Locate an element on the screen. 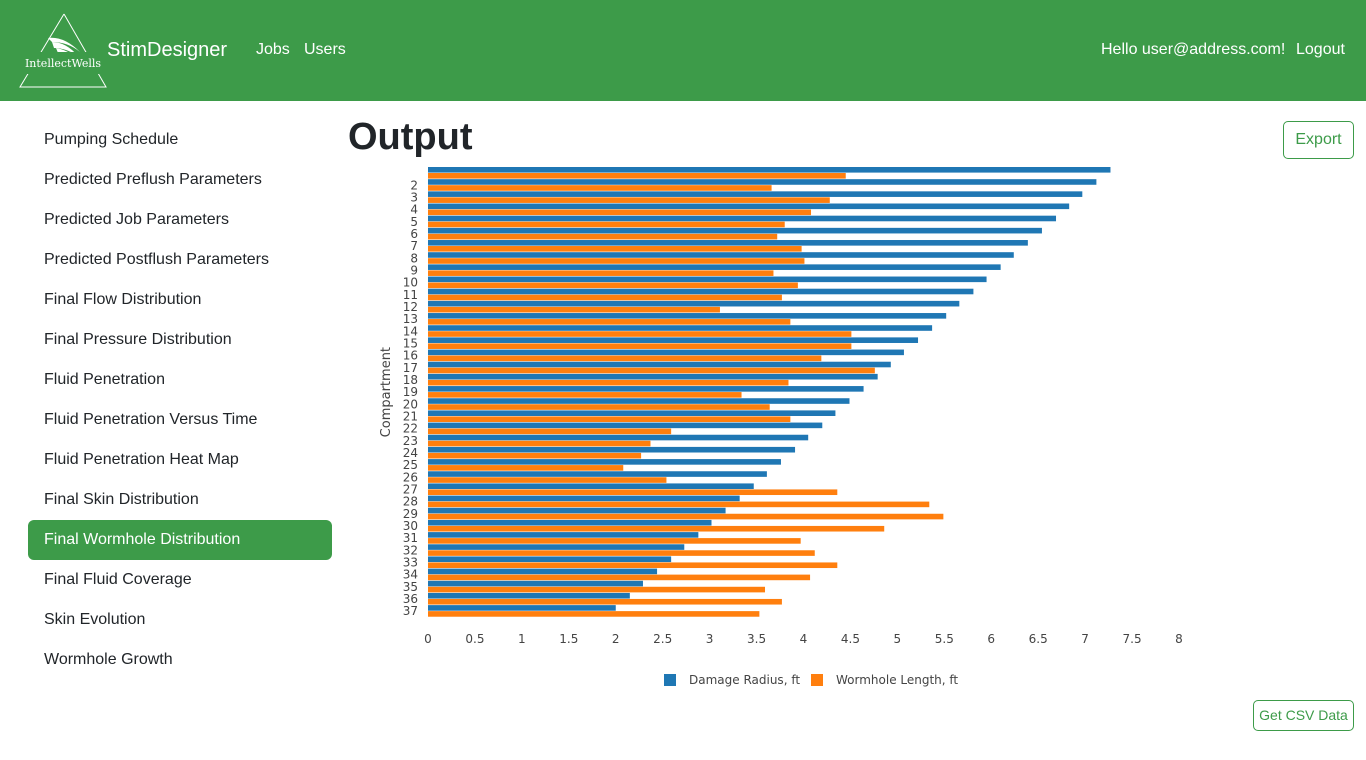  sidebar-item-wormhole-growth: Wormhole Growth is located at coordinates (108, 659).